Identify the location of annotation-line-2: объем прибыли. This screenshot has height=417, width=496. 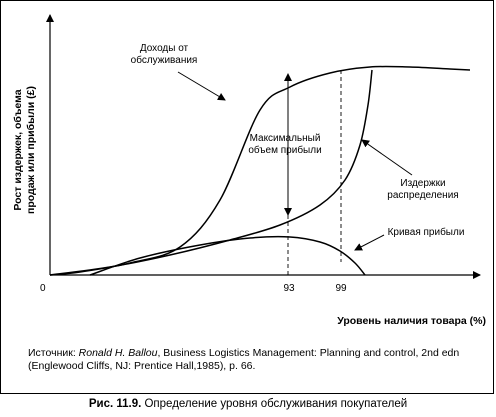
(284, 150).